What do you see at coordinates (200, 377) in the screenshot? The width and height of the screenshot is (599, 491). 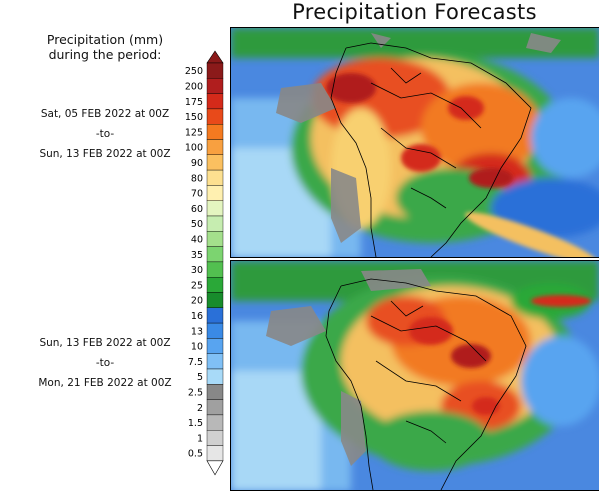 I see `colorbar-label: 5` at bounding box center [200, 377].